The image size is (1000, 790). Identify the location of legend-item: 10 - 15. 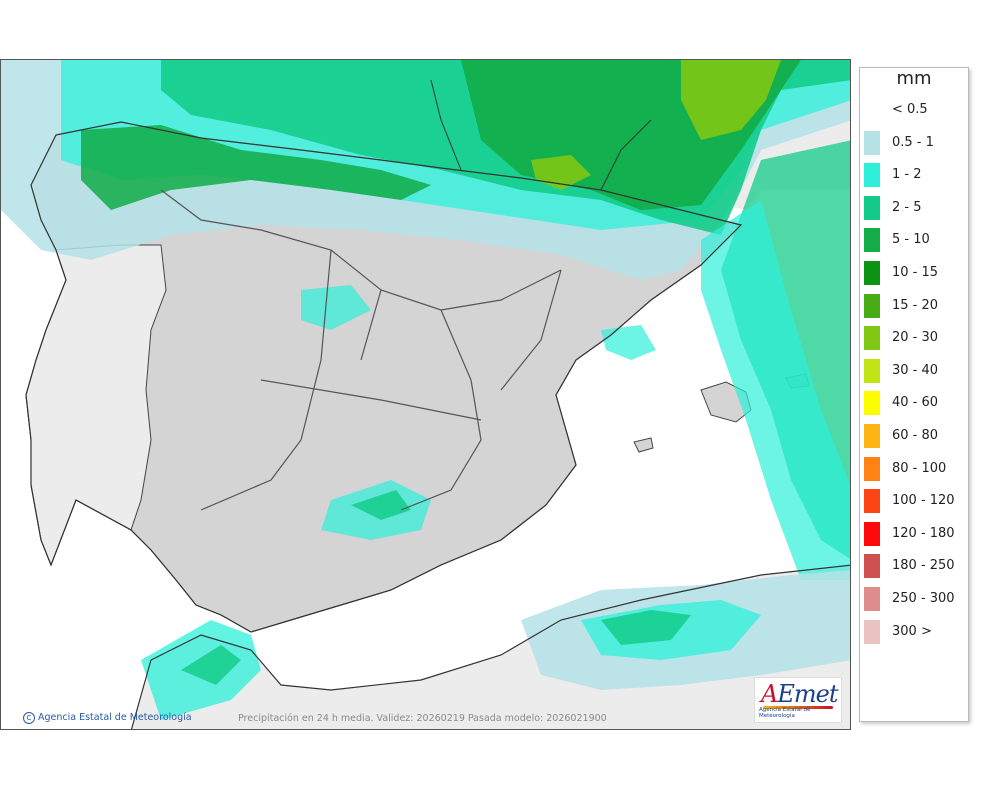
(916, 273).